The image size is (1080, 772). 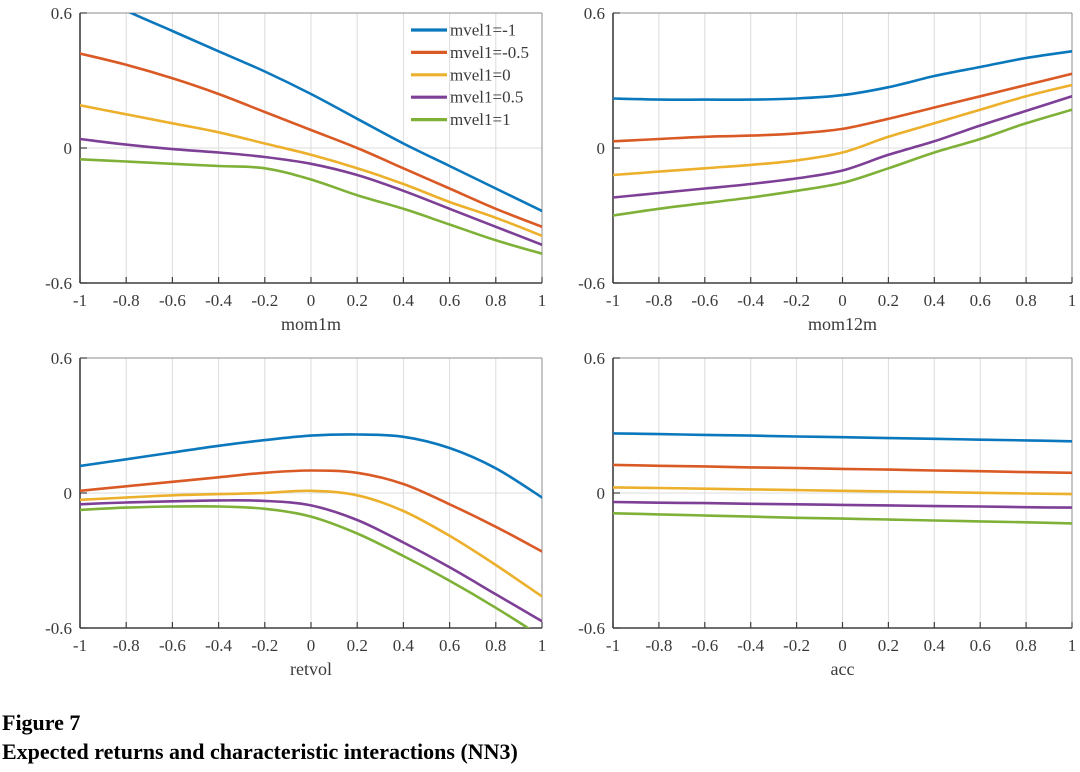 What do you see at coordinates (480, 74) in the screenshot?
I see `legend-label: mvel1=0` at bounding box center [480, 74].